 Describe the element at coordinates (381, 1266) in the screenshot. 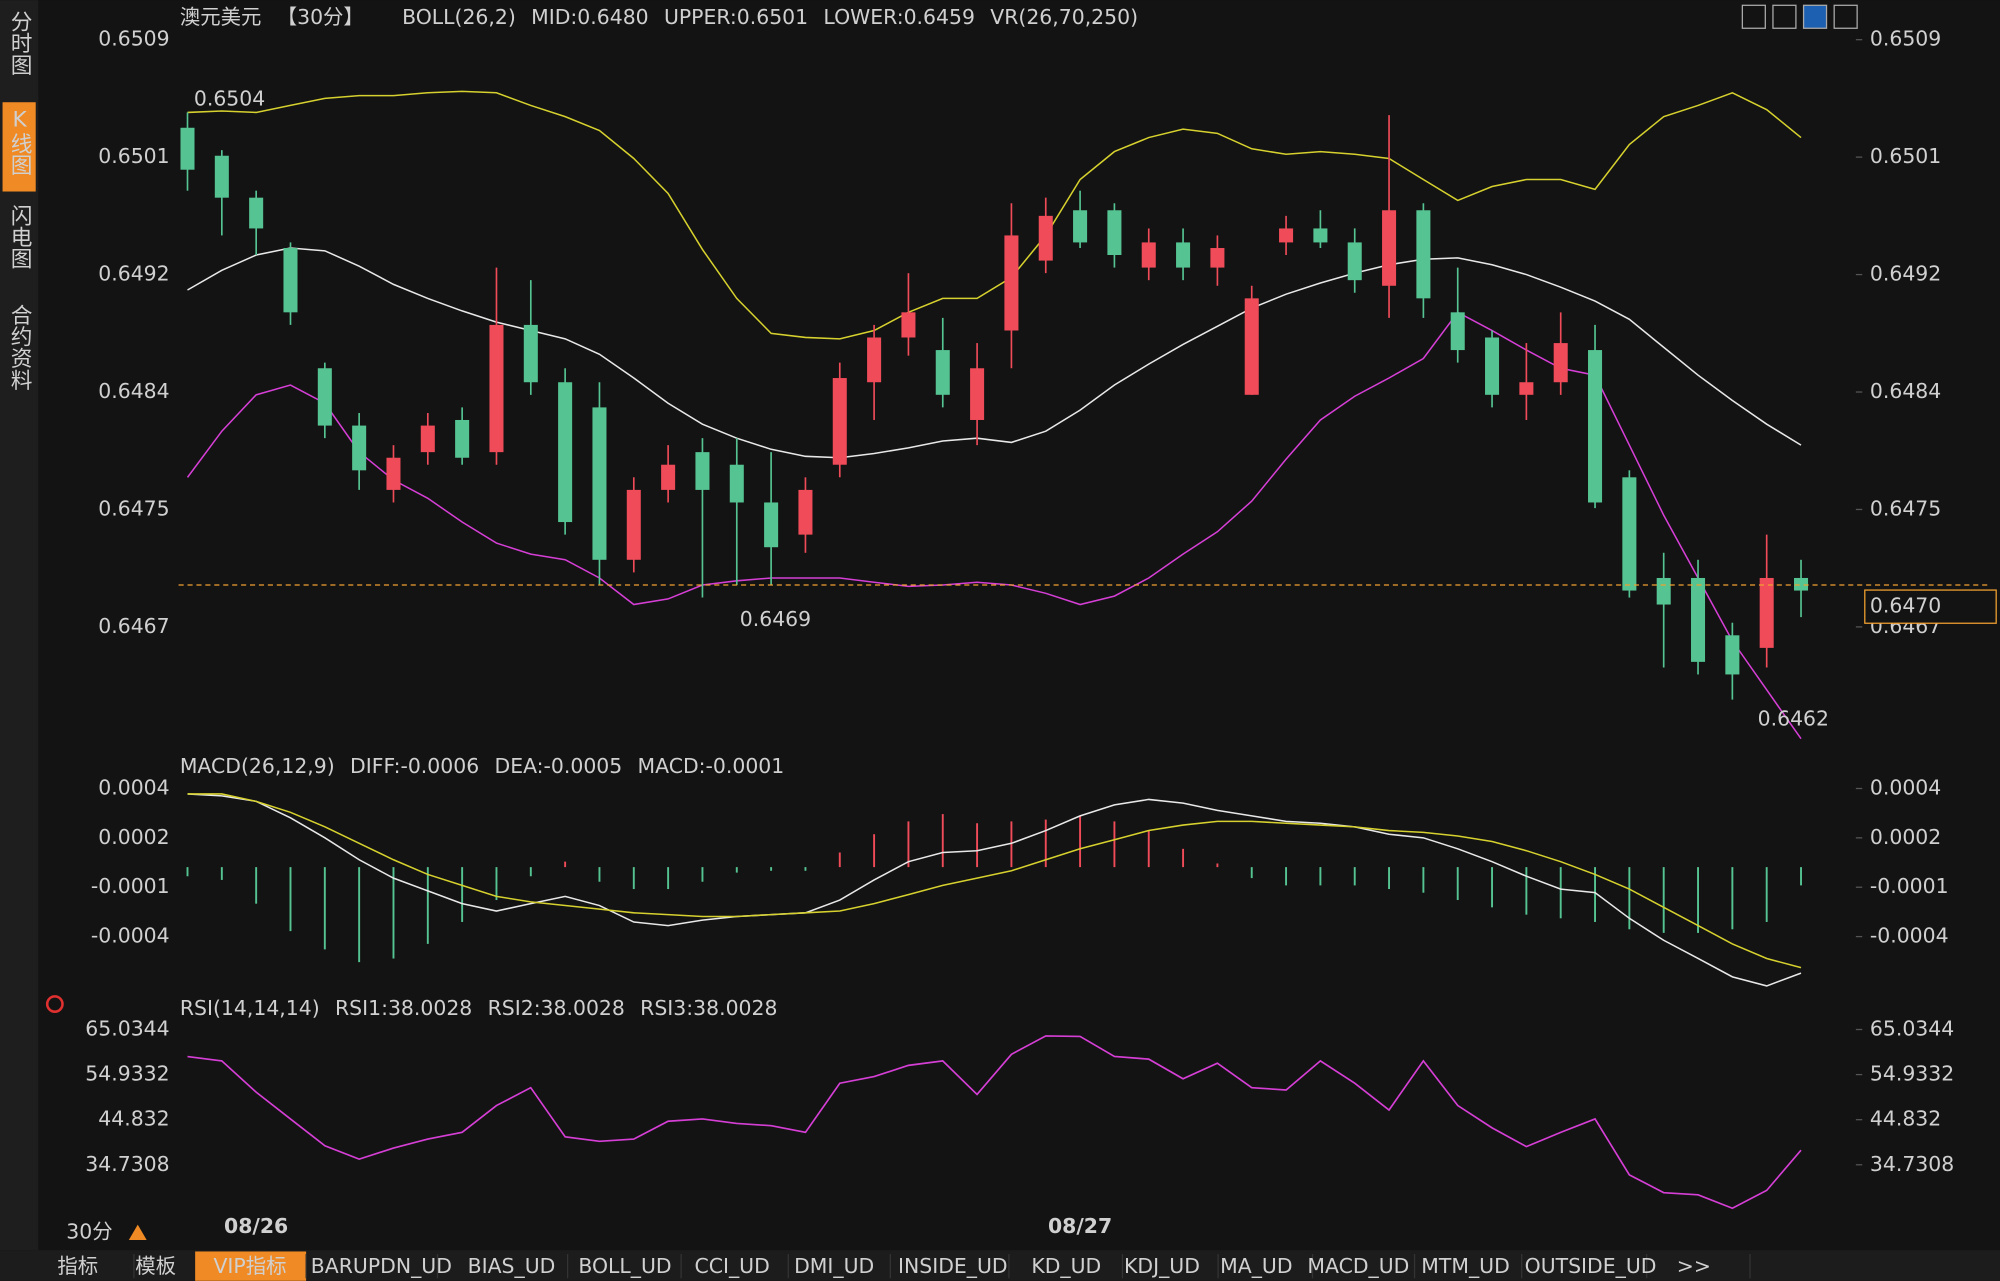

I see `bottom-tab: BARUPDN_UD` at that location.